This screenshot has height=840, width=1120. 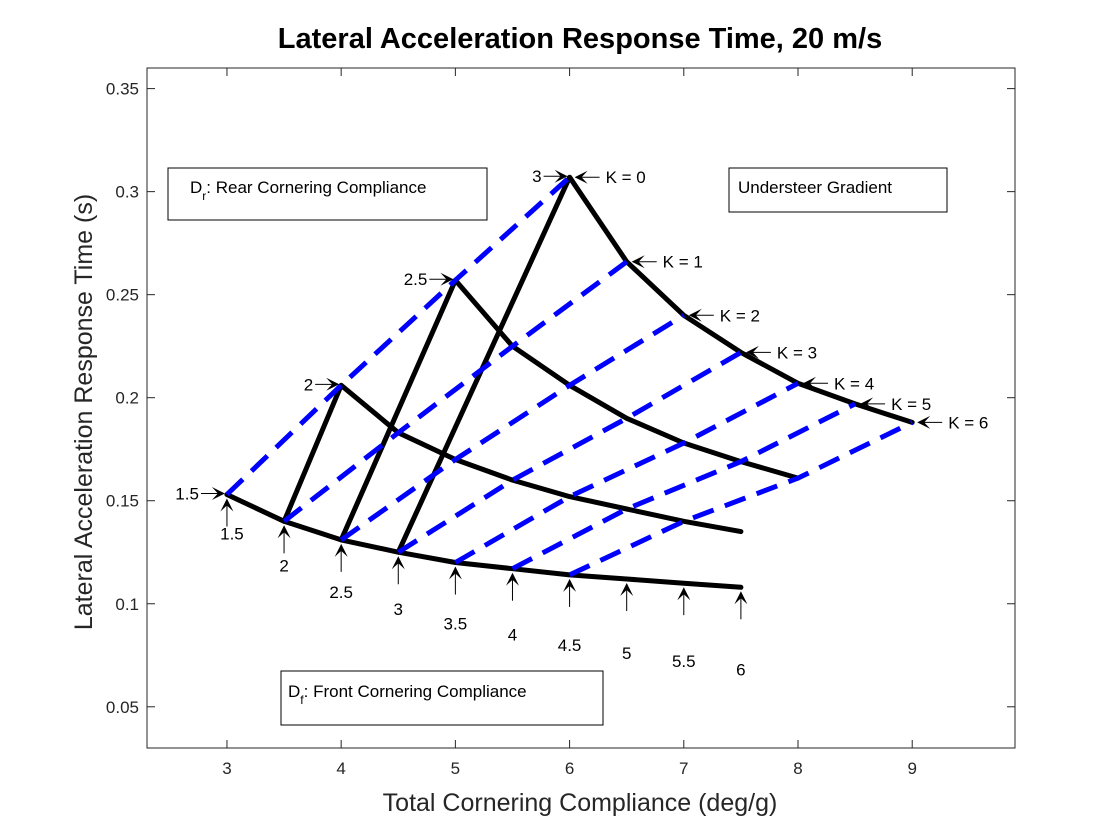 I want to click on front-compliance-label: 5, so click(x=626, y=653).